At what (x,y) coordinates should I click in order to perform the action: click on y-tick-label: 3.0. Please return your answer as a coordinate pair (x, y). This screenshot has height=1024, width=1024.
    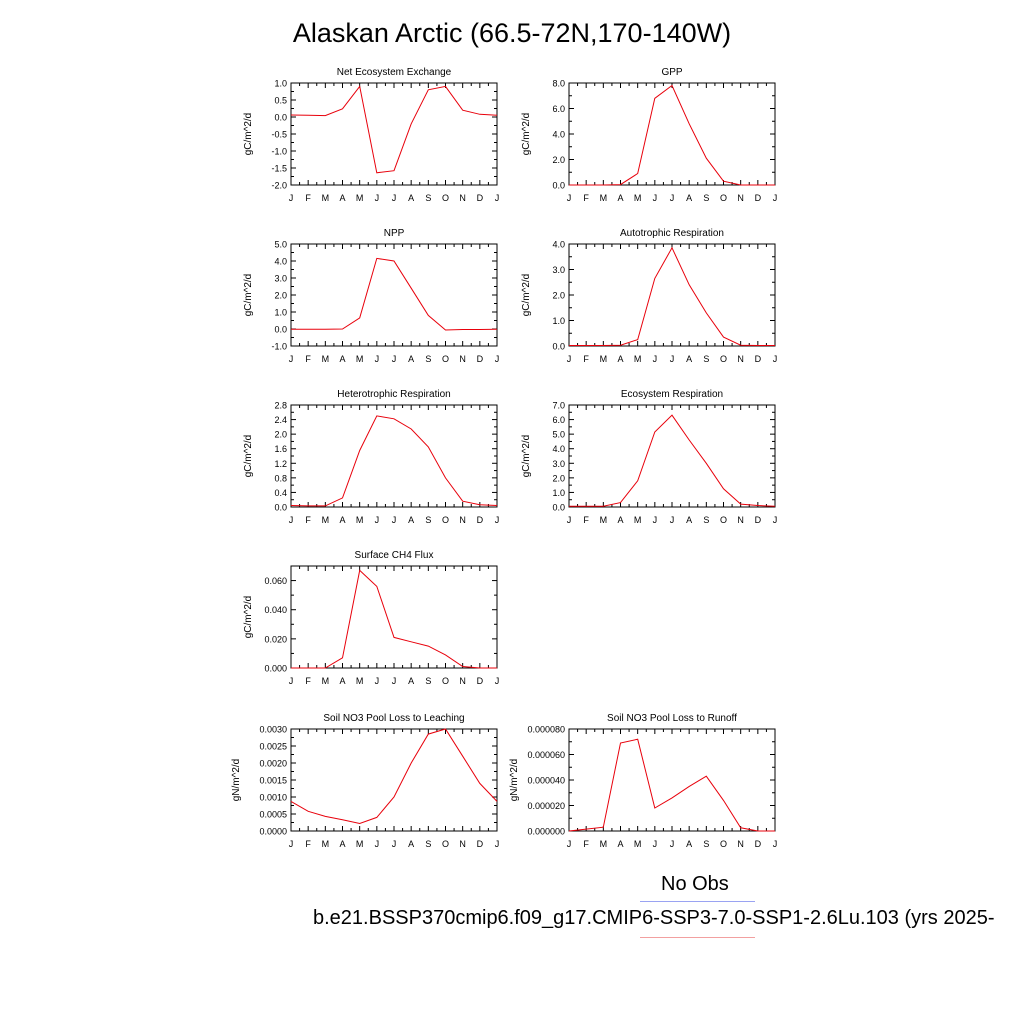
    Looking at the image, I should click on (558, 464).